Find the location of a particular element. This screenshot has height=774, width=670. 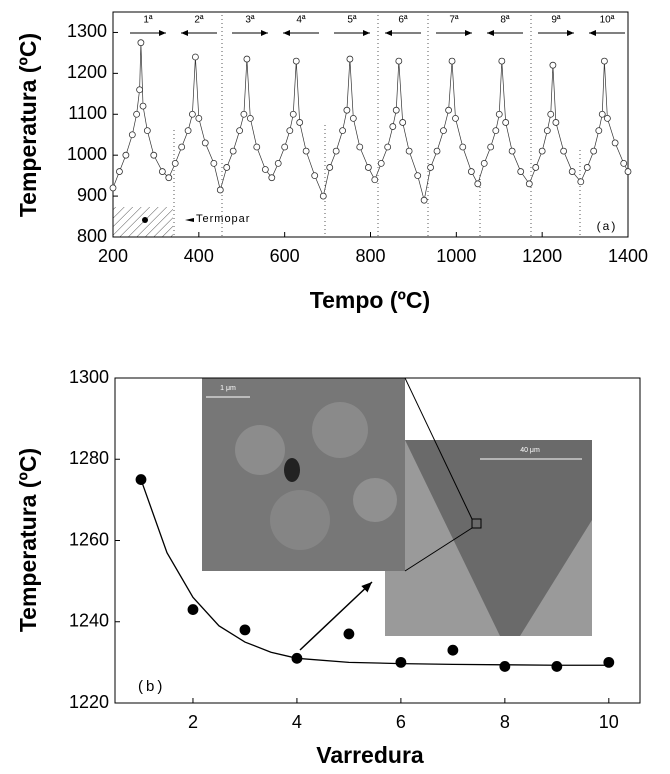

scale-label: 1 μm is located at coordinates (228, 388).